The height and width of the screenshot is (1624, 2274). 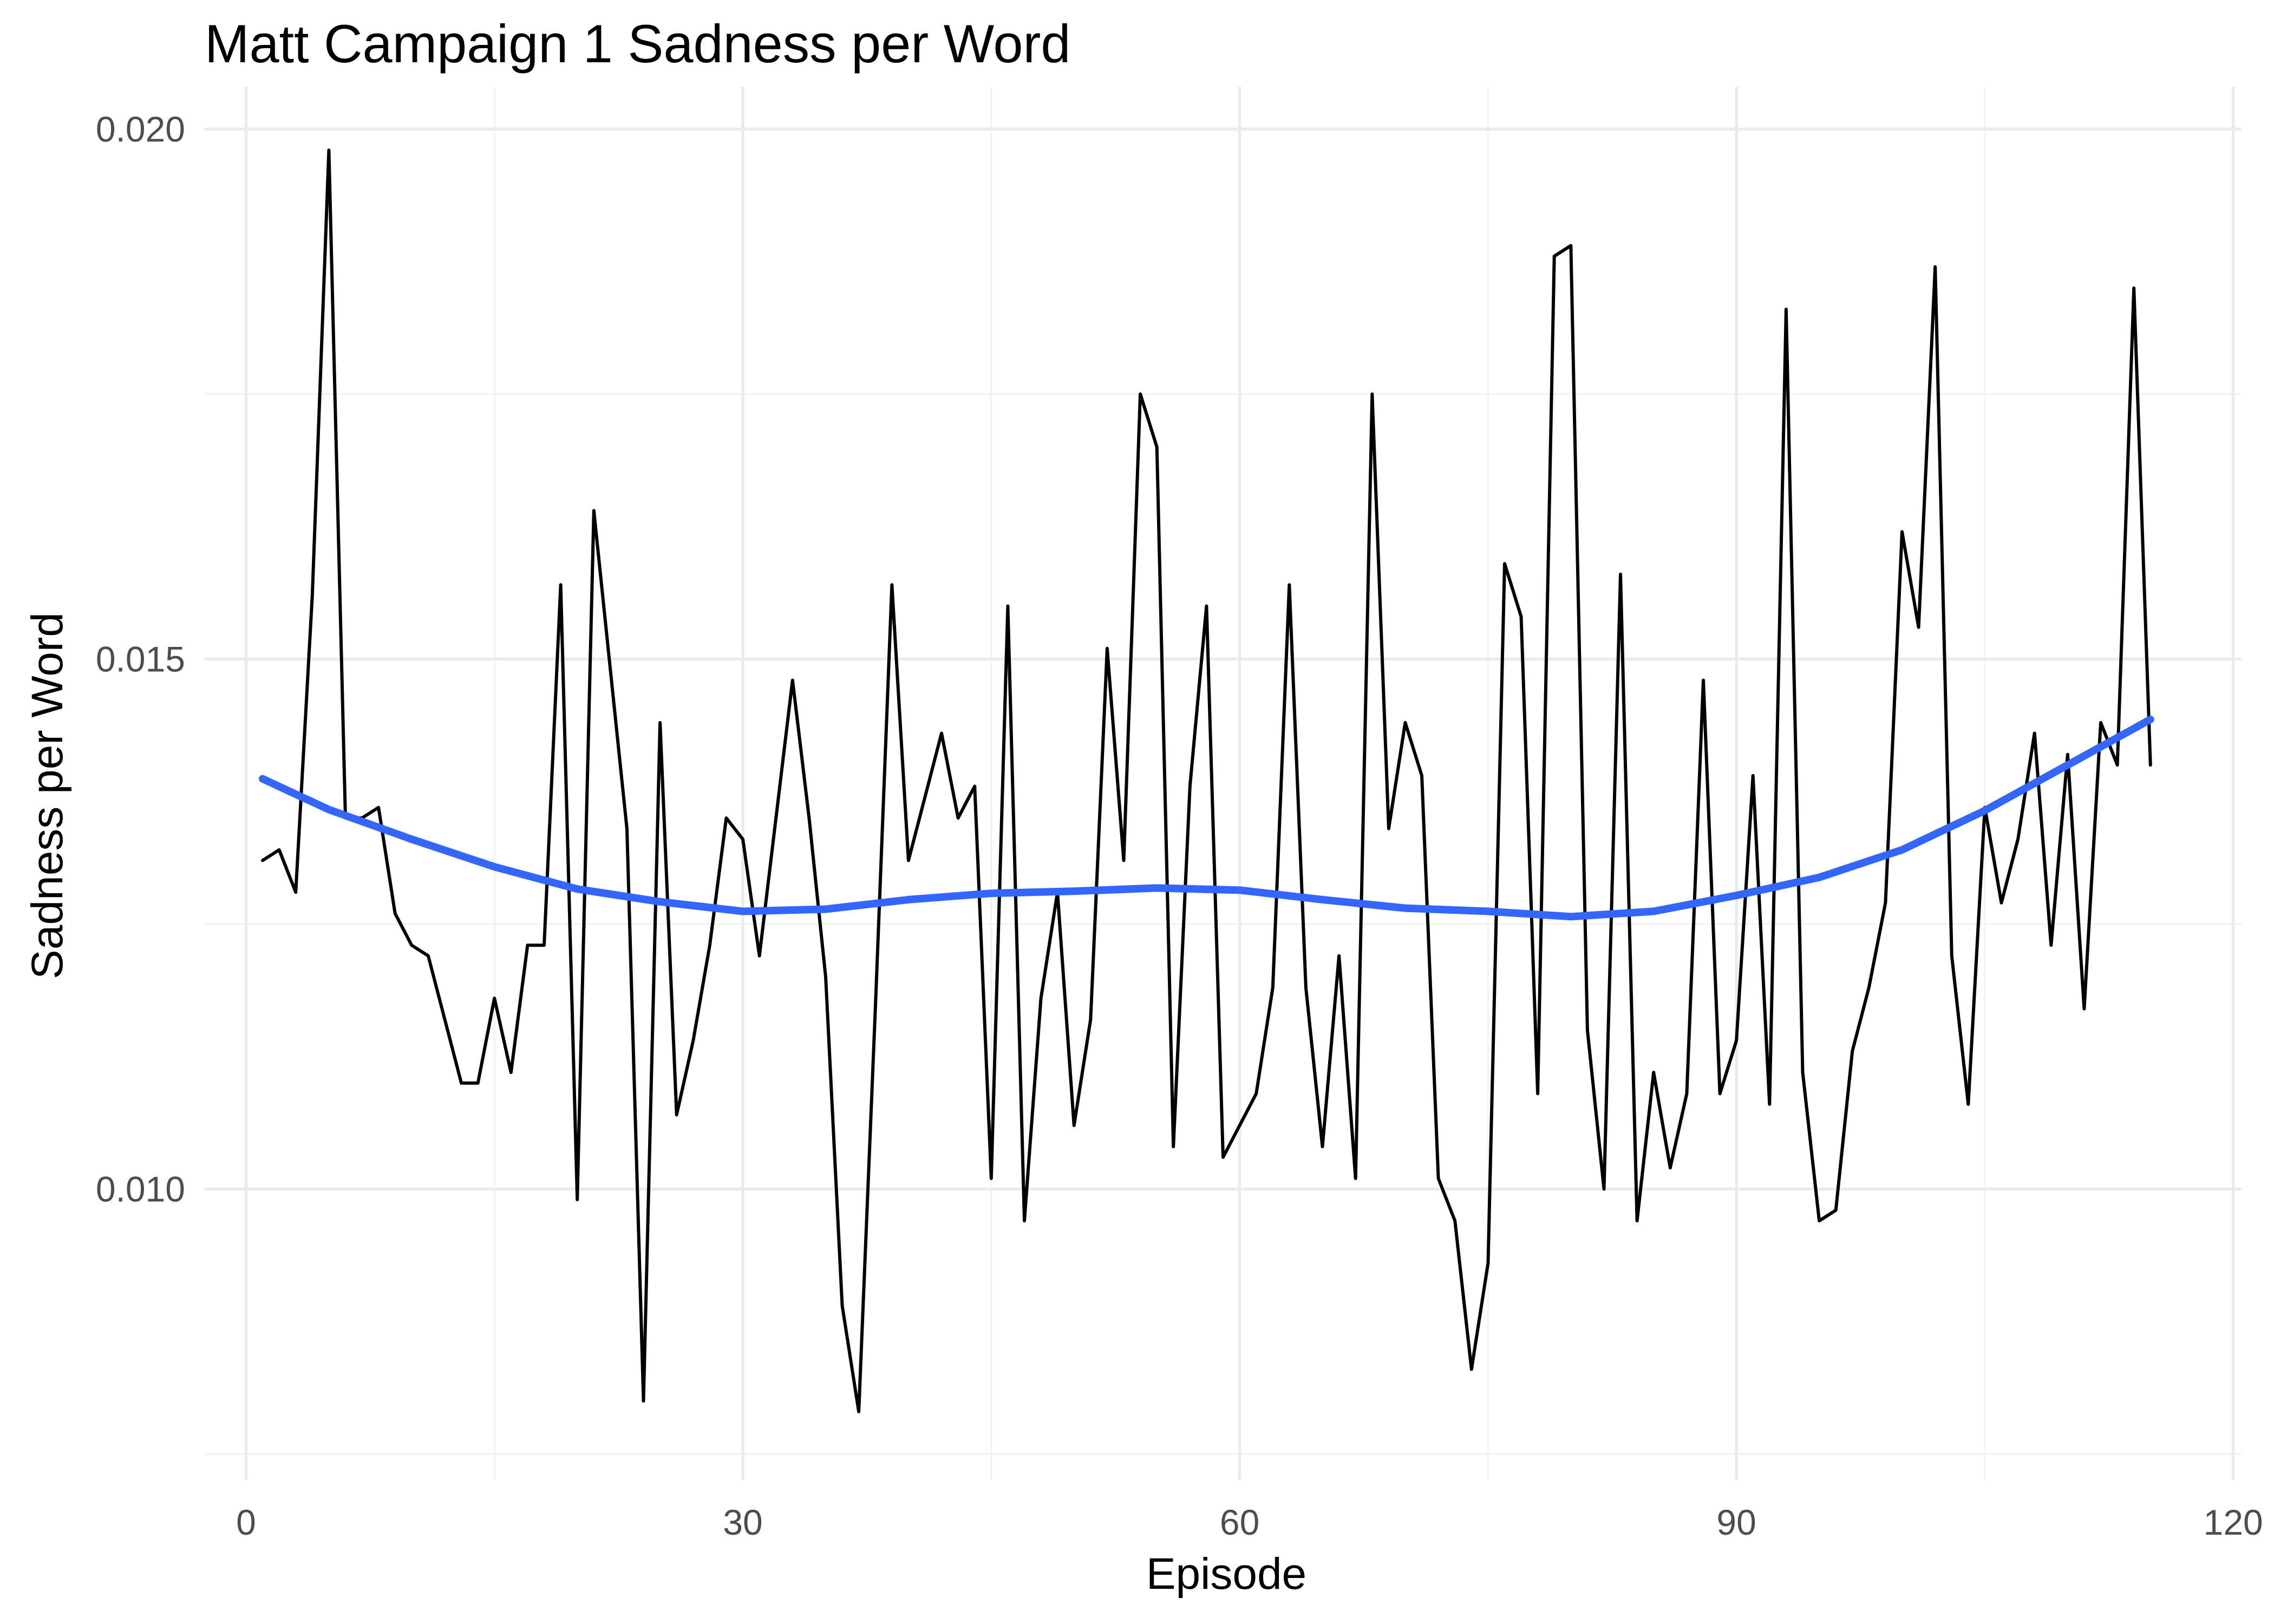 What do you see at coordinates (743, 1522) in the screenshot?
I see `x-tick-label: 30` at bounding box center [743, 1522].